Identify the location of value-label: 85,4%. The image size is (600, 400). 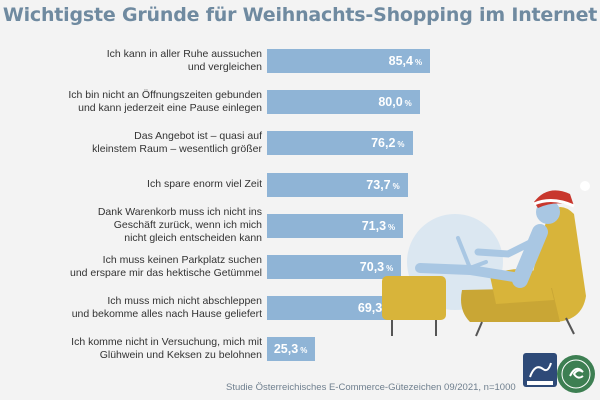
(405, 61).